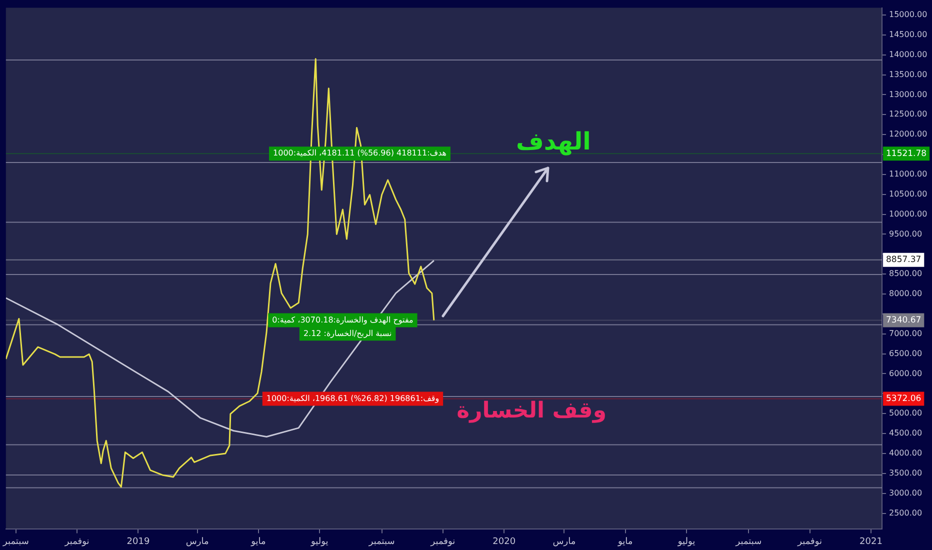 This screenshot has width=932, height=550. Describe the element at coordinates (905, 373) in the screenshot. I see `y-tick-label: 6000.00` at that location.